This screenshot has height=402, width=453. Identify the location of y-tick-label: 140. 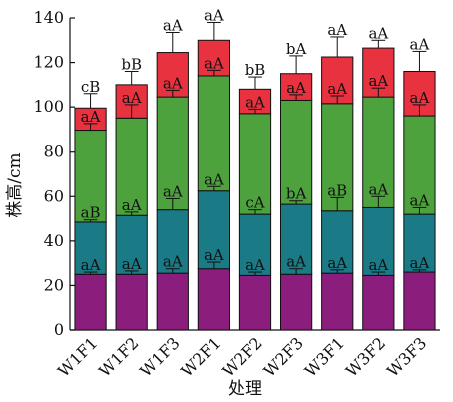
(48, 17).